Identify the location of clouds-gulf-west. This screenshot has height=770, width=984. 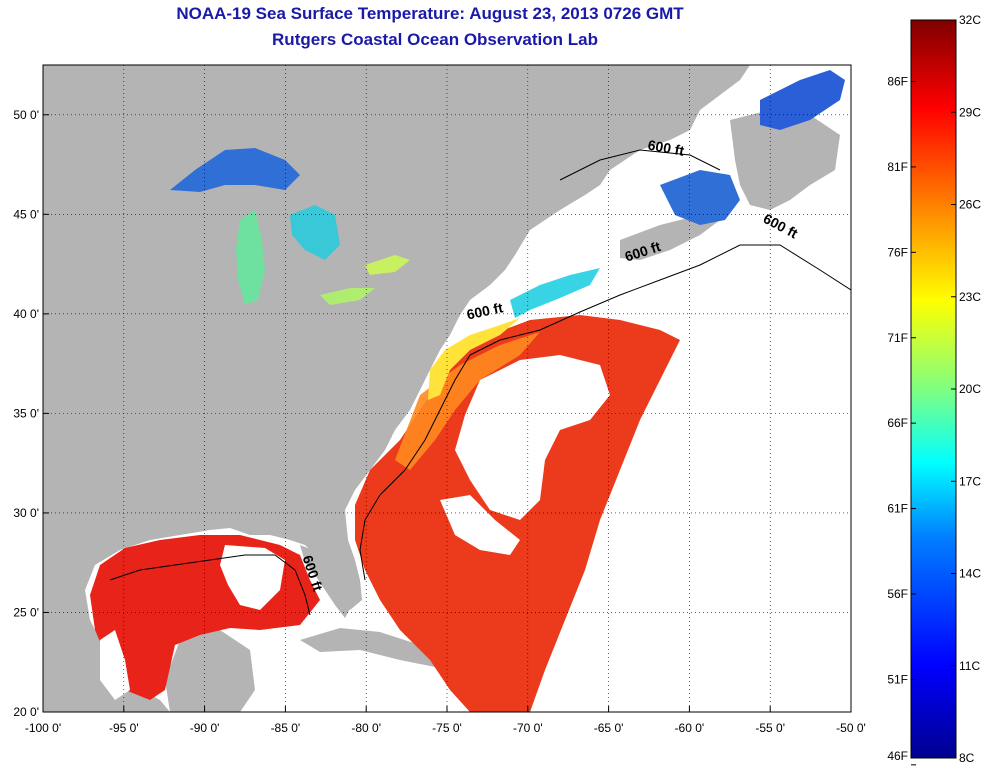
(115, 665).